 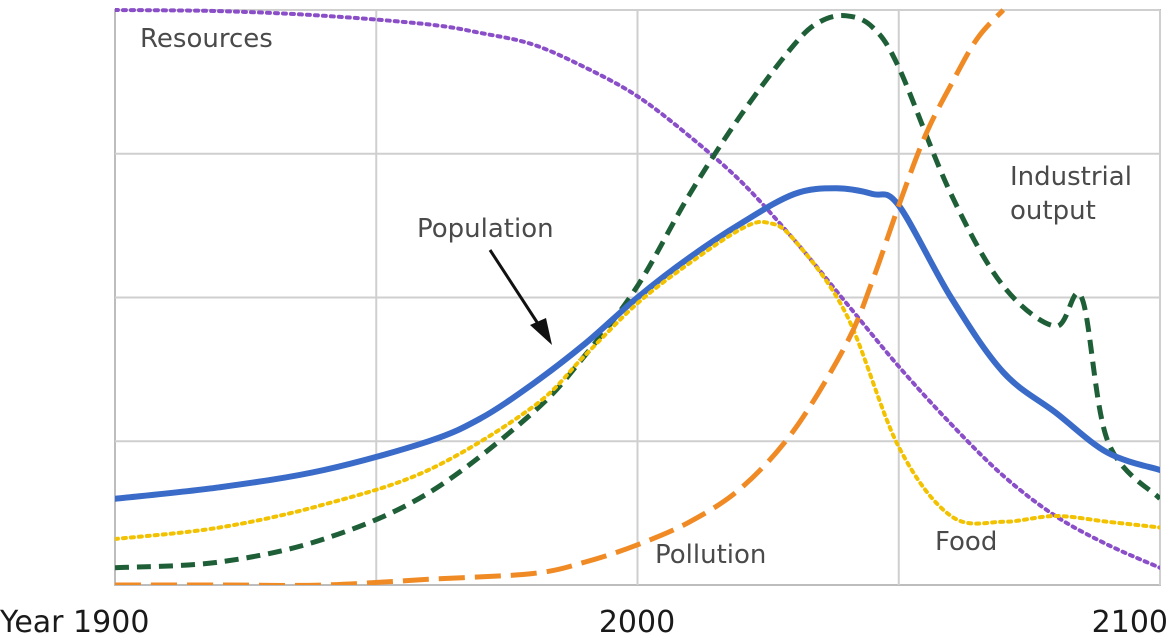 What do you see at coordinates (1071, 177) in the screenshot?
I see `industrial-output-label-line1: Industrial` at bounding box center [1071, 177].